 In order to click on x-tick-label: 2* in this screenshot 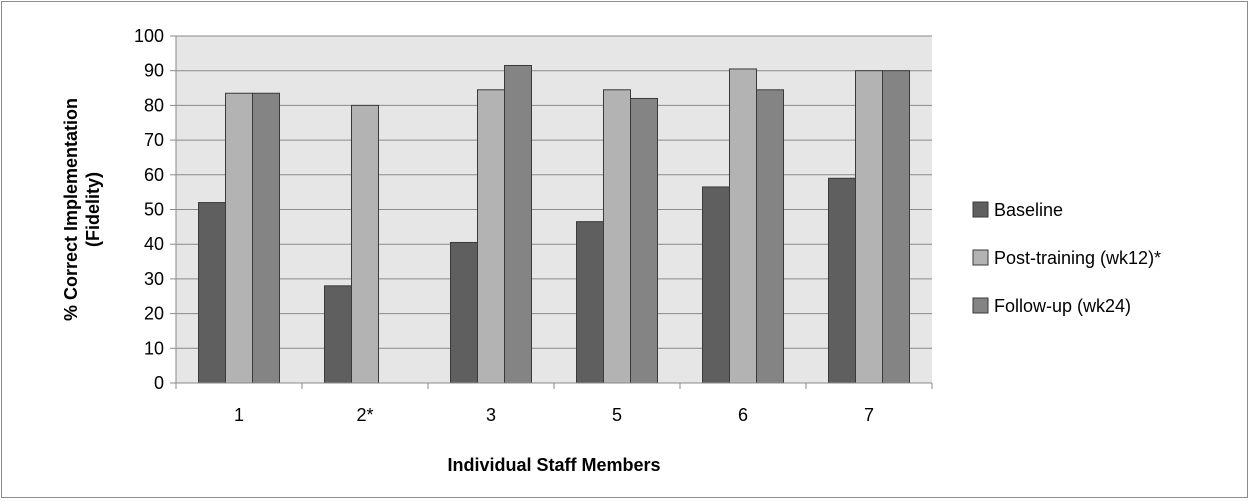, I will do `click(364, 415)`.